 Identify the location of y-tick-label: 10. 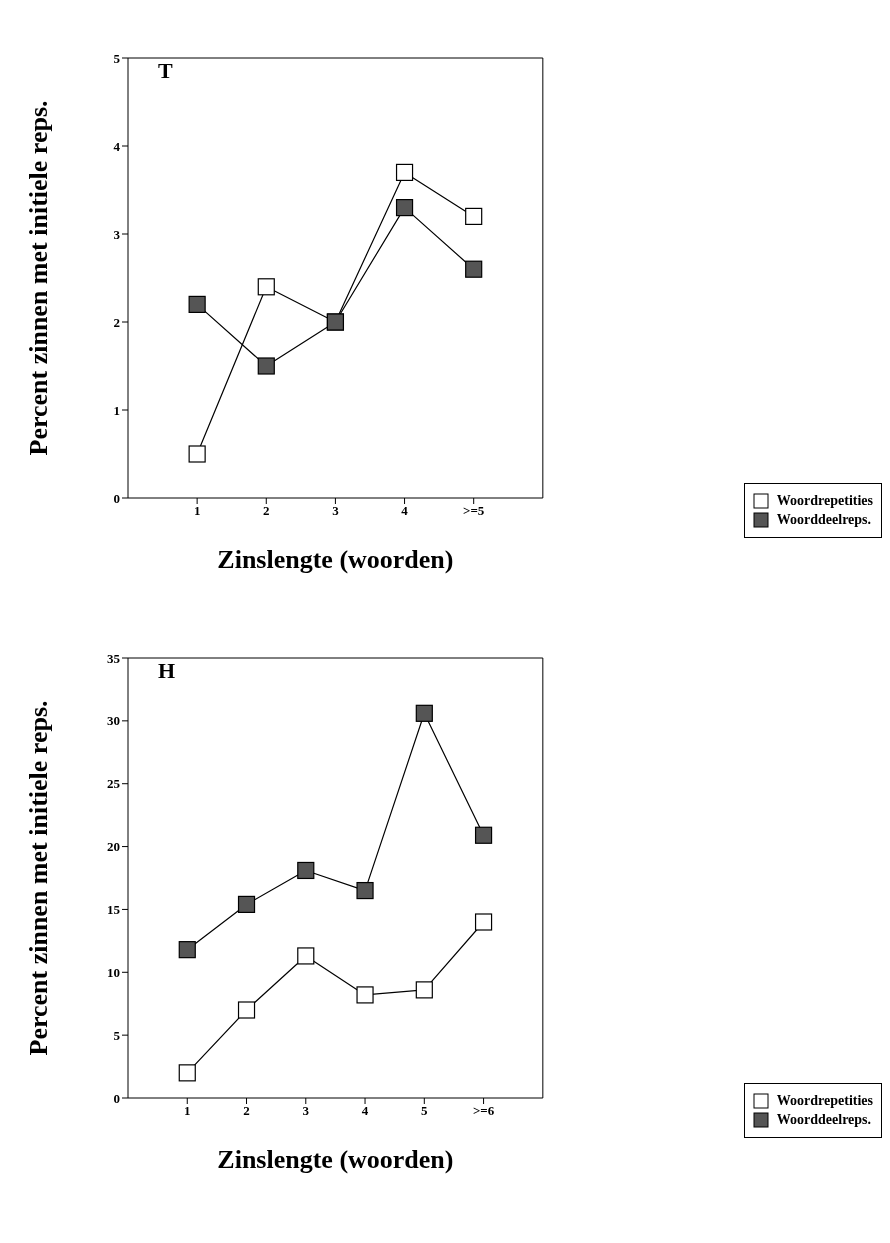
(113, 972).